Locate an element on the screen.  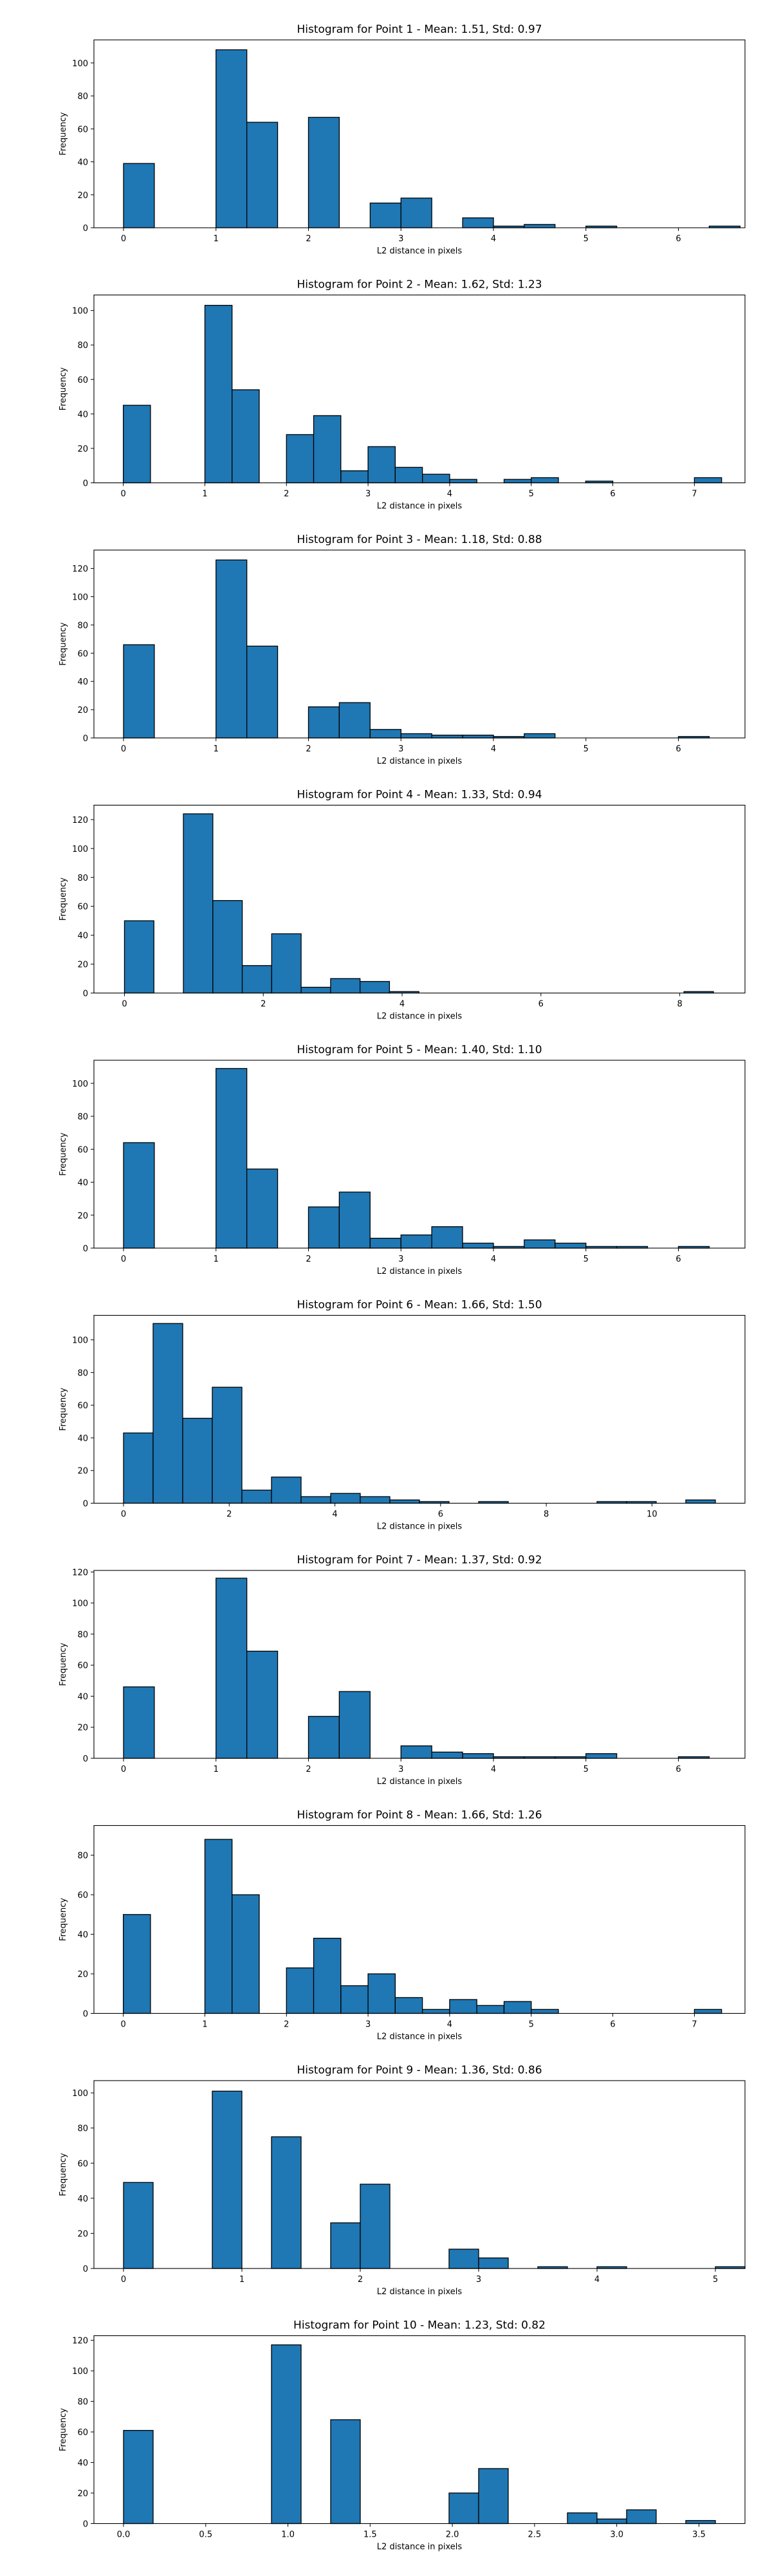
y-tick-label: 60 is located at coordinates (82, 654).